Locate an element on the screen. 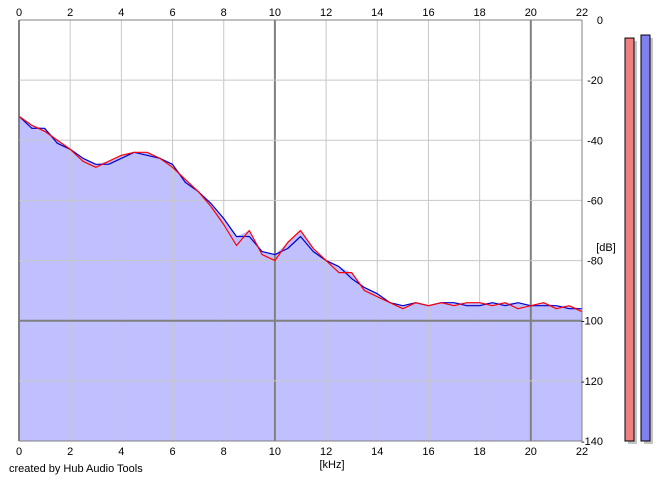 This screenshot has height=481, width=664. credit-text: created by Hub Audio Tools is located at coordinates (76, 469).